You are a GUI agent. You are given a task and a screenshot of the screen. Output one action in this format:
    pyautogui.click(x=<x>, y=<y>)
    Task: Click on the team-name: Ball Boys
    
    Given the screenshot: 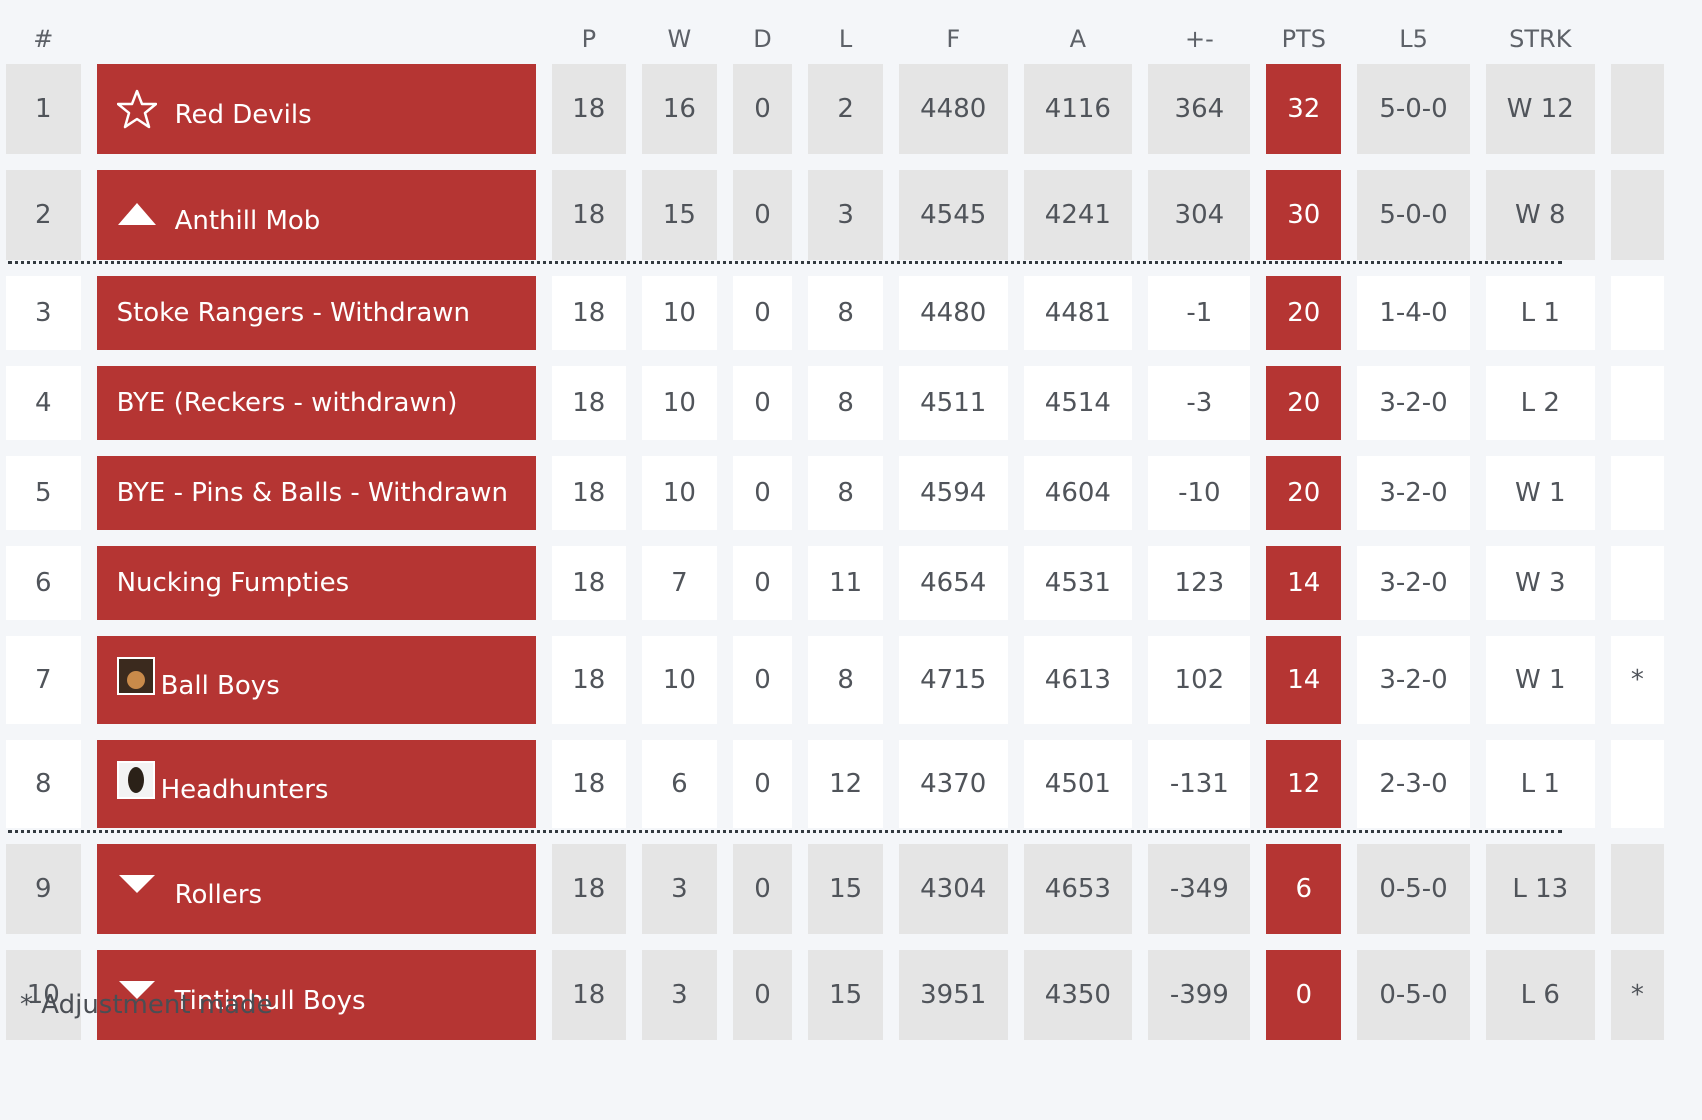 What is the action you would take?
    pyautogui.click(x=220, y=686)
    